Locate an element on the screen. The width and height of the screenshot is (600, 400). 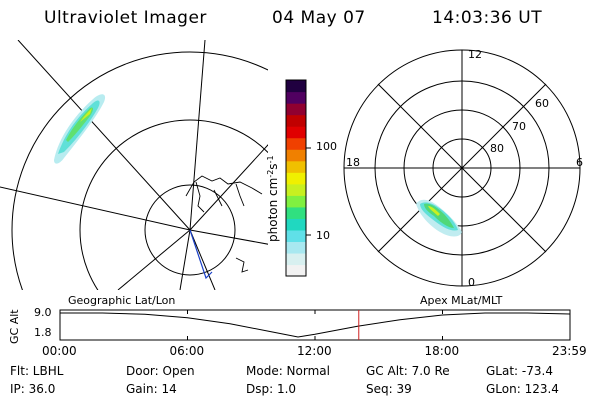
mlt-label-12: 12 is located at coordinates (475, 54).